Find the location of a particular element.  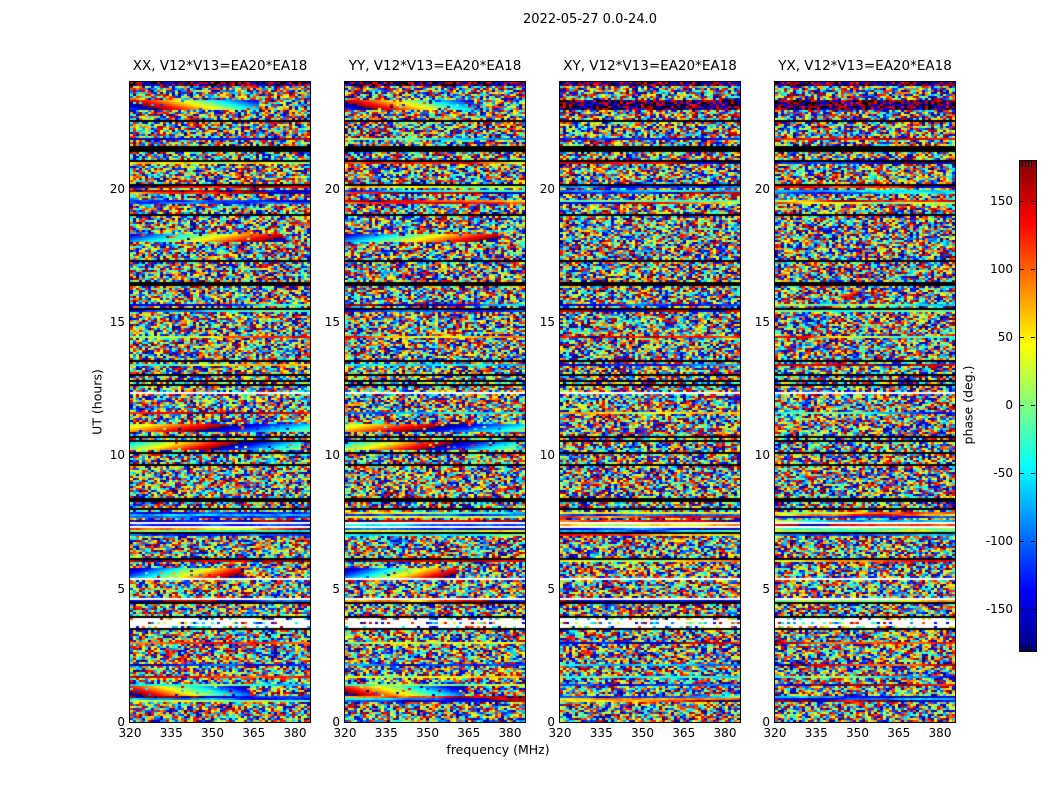

panel-title-yx: YX, V12*V13=EA20*EA18 is located at coordinates (865, 66).